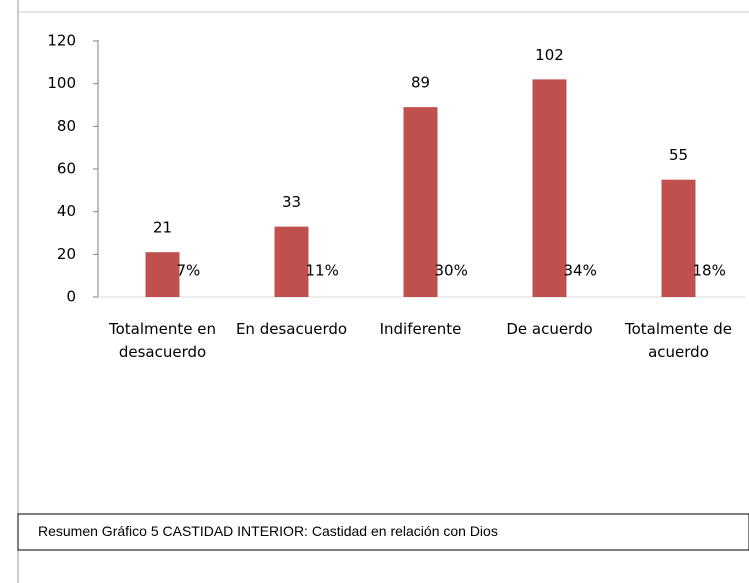 The height and width of the screenshot is (583, 749). What do you see at coordinates (61, 83) in the screenshot?
I see `y-tick-label: 100` at bounding box center [61, 83].